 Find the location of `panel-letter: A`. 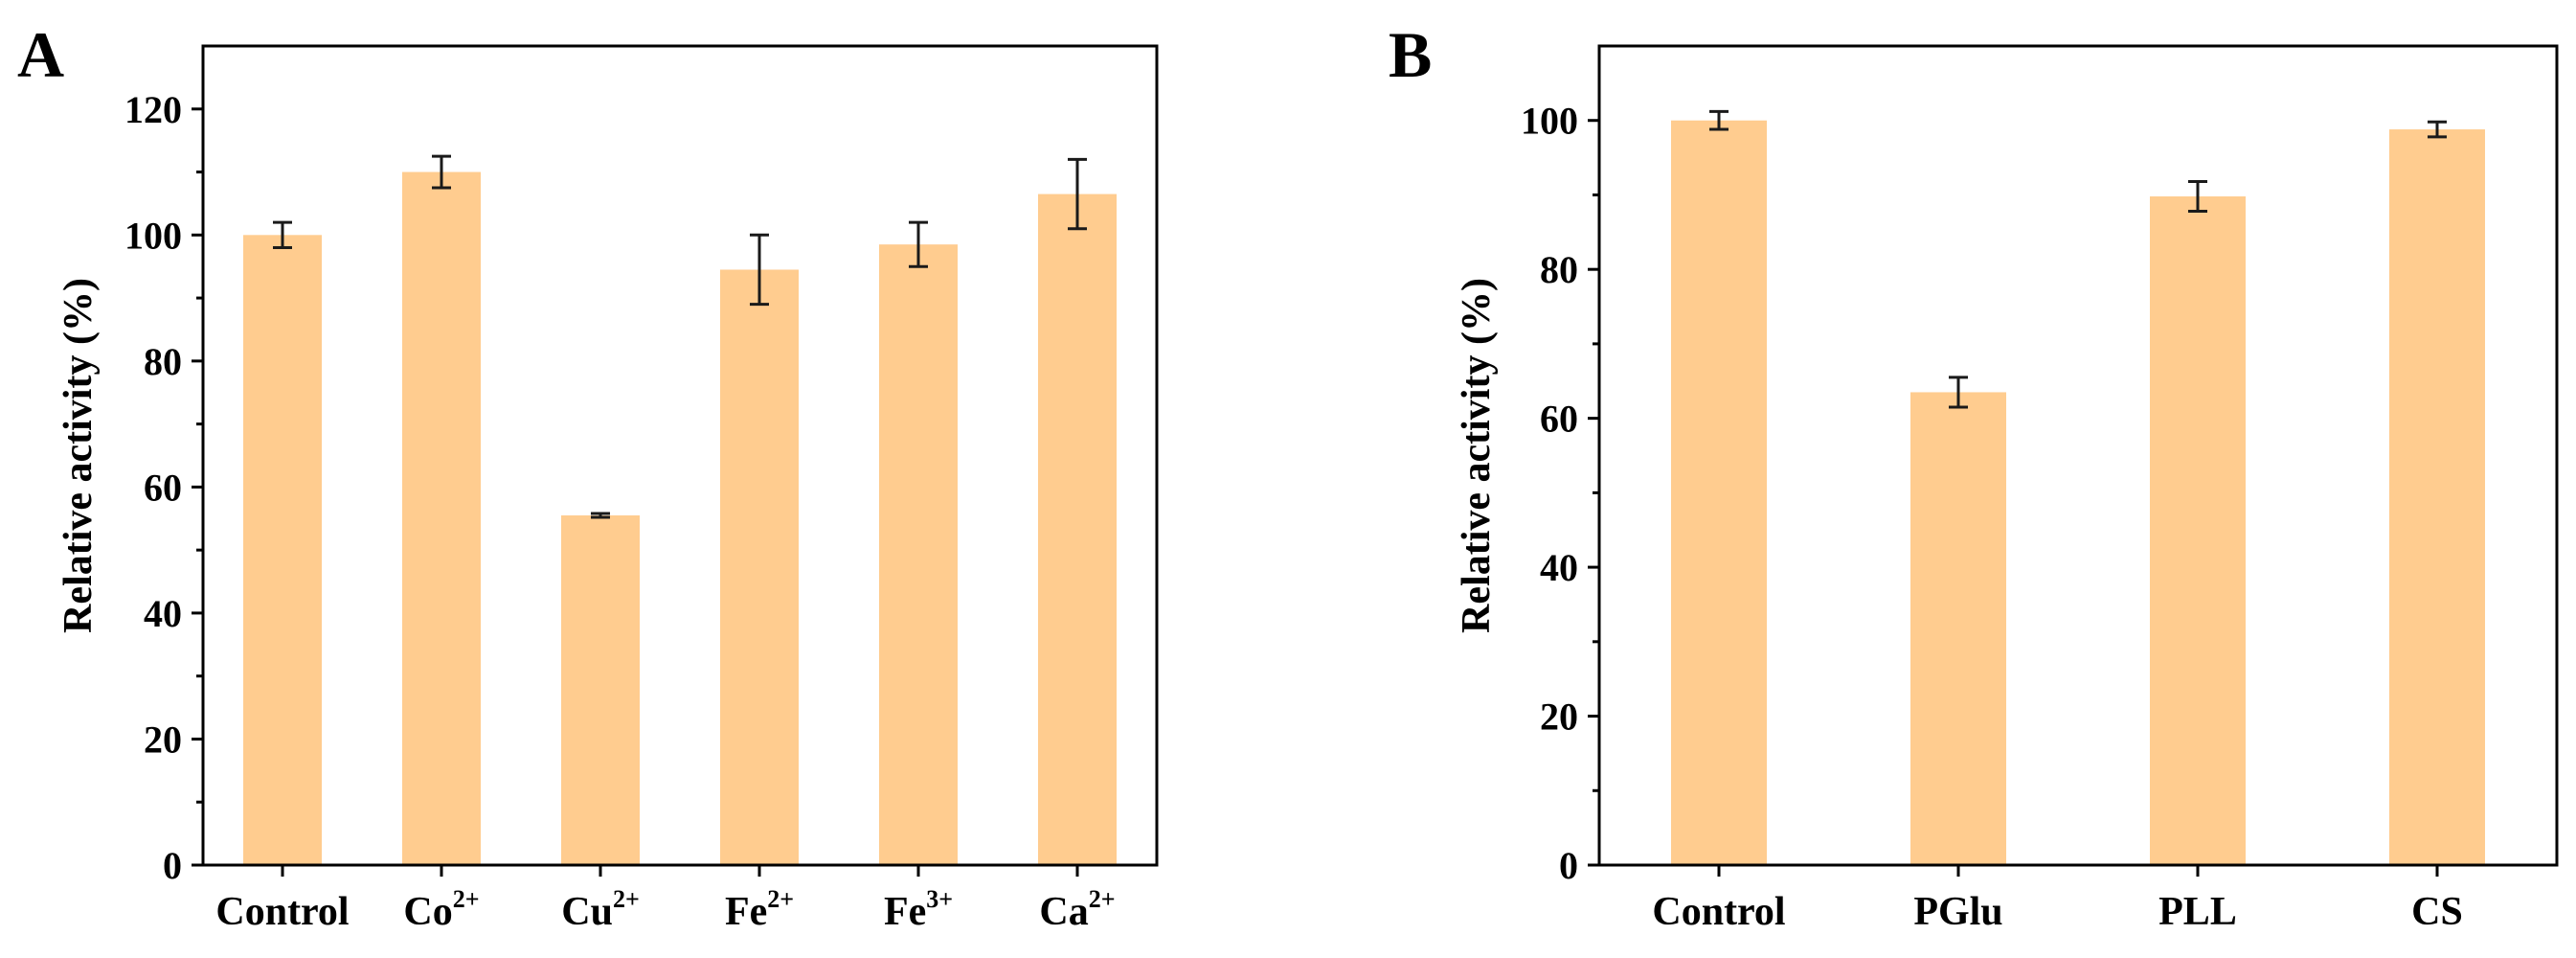

panel-letter: A is located at coordinates (40, 54).